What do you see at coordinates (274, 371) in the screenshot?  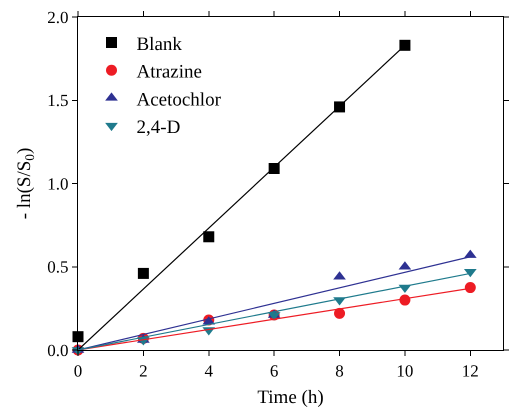 I see `x-tick-label: 6` at bounding box center [274, 371].